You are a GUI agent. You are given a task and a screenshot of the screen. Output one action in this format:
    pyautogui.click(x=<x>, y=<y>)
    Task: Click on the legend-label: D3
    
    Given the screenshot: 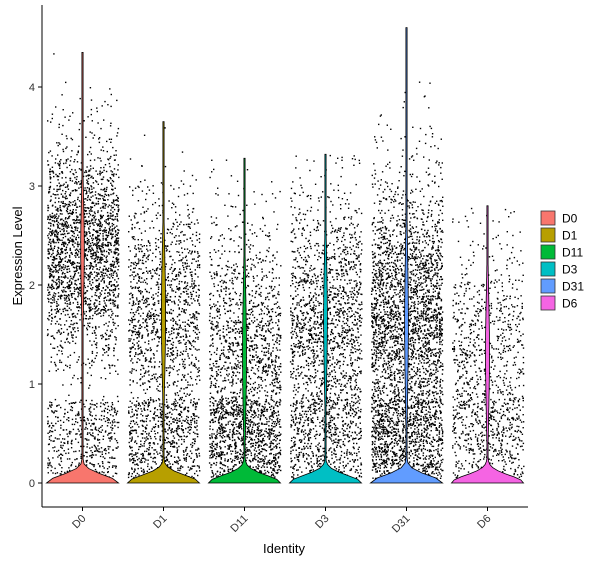 What is the action you would take?
    pyautogui.click(x=570, y=270)
    